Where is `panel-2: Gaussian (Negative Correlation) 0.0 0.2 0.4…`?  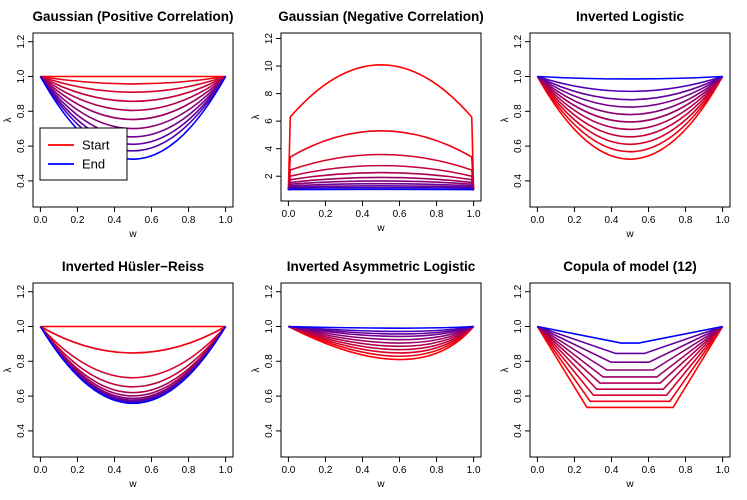
panel-2: Gaussian (Negative Correlation) 0.0 0.2 0.4… is located at coordinates (367, 121).